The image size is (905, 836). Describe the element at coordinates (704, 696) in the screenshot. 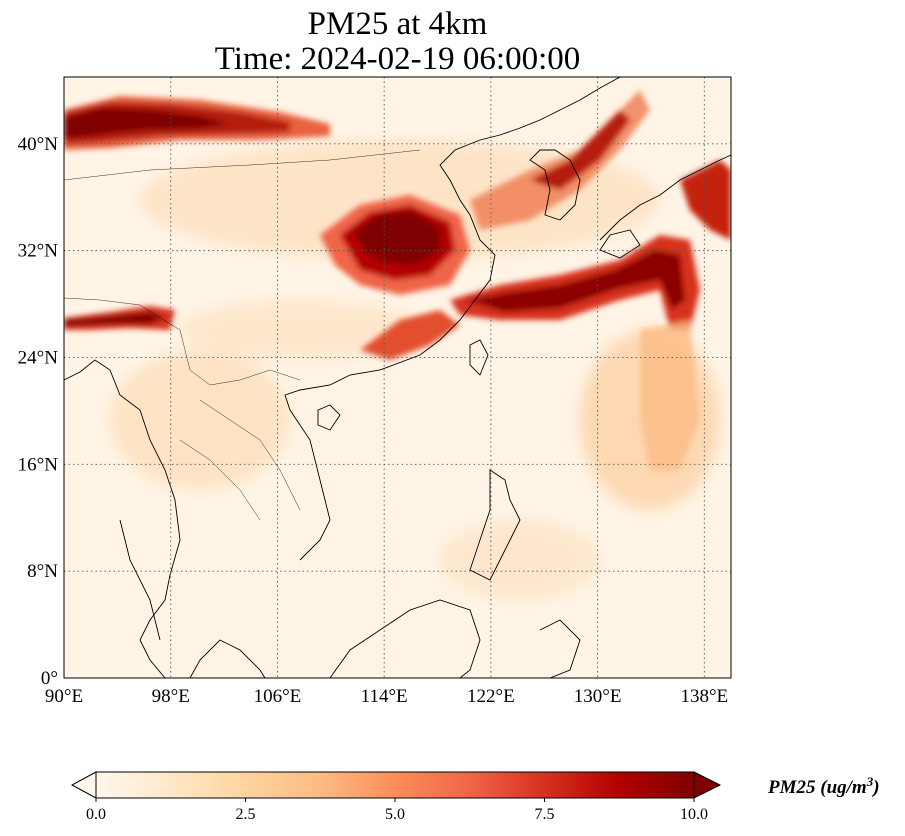

I see `lon-tick-label: 138°E` at that location.